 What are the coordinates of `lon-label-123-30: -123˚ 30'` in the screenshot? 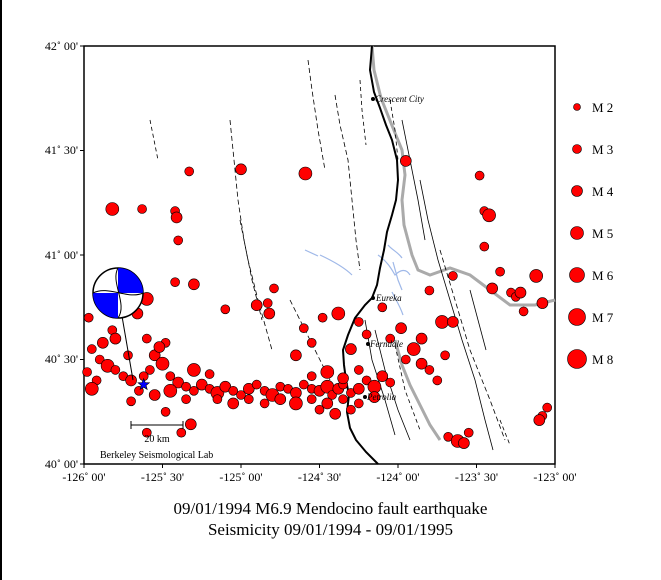 It's located at (476, 477).